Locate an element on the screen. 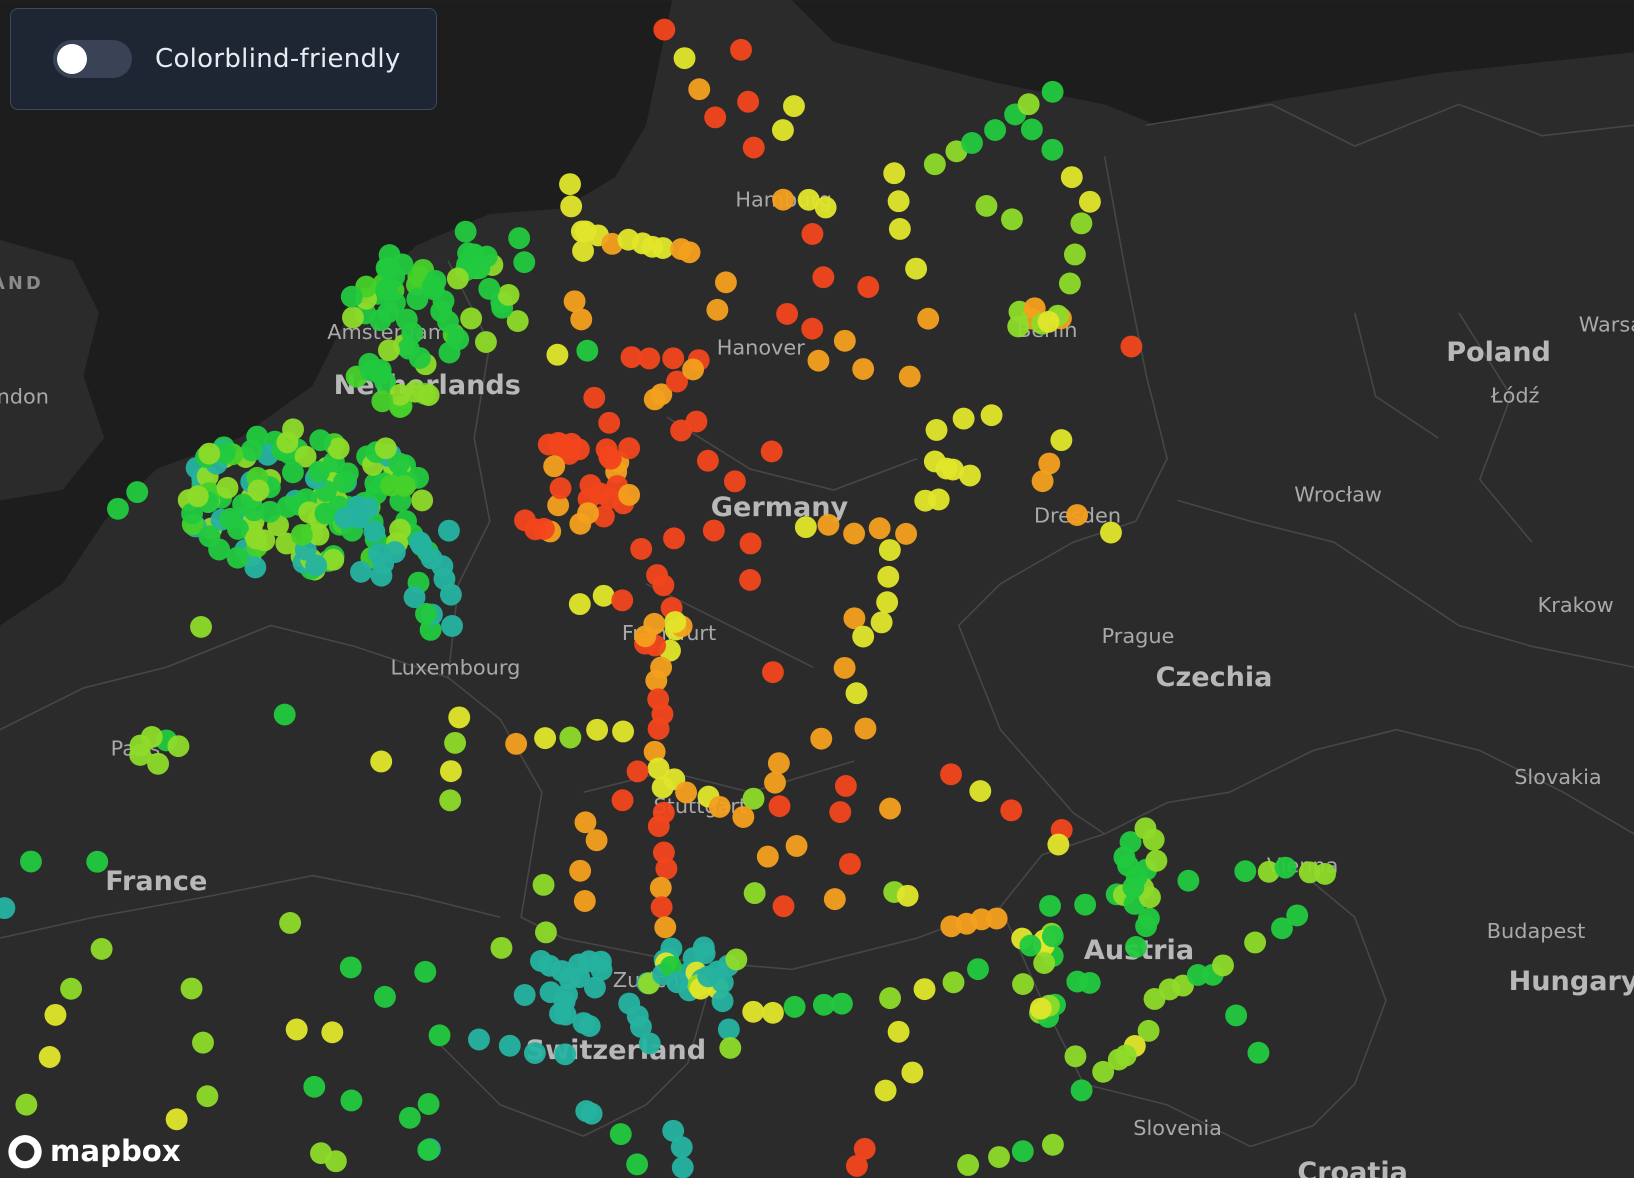 This screenshot has width=1634, height=1178. place-label: Slovakia is located at coordinates (1557, 777).